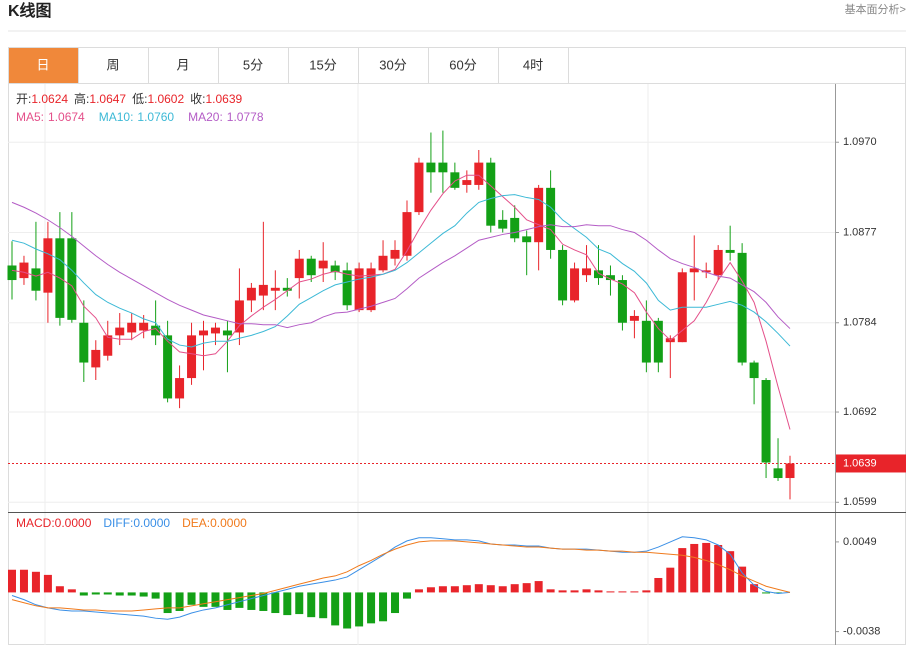 The image size is (916, 645). I want to click on tab-label: 15分, so click(322, 64).